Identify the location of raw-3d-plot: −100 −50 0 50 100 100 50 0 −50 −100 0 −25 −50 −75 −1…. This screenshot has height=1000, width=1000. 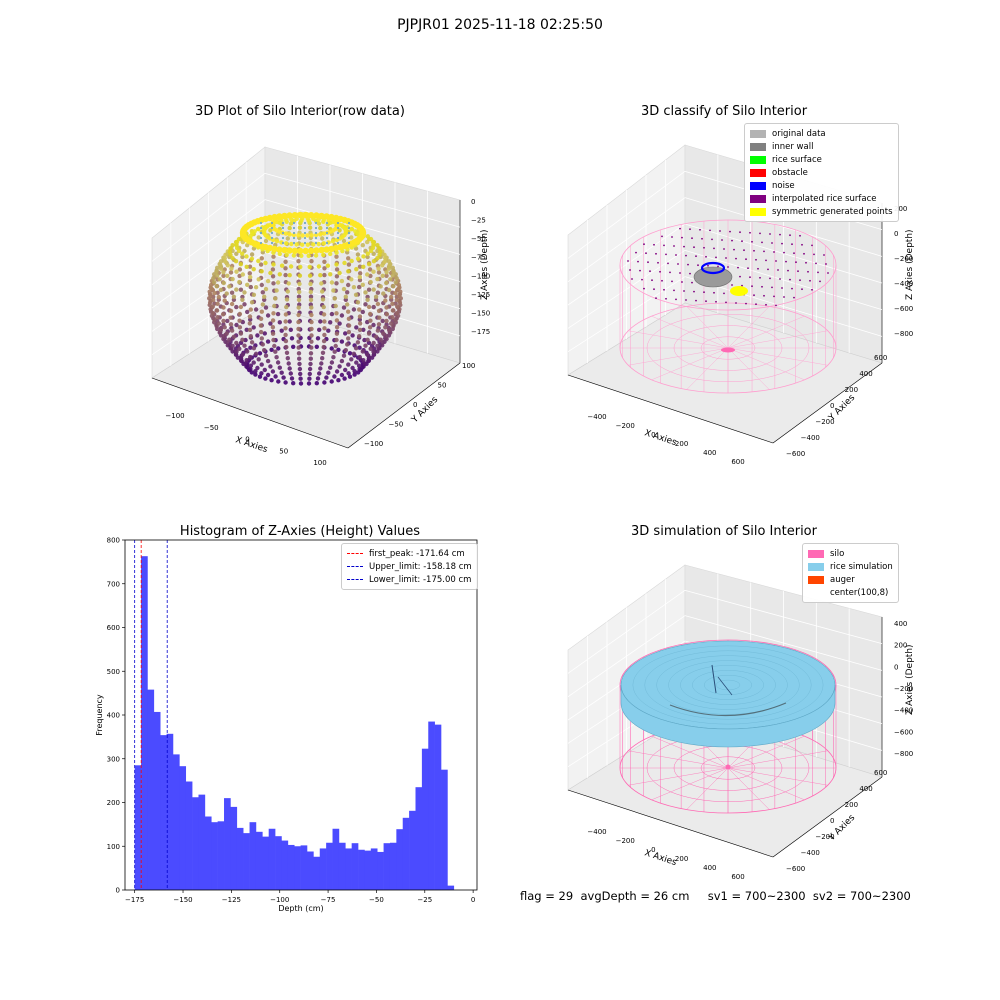
(320, 306).